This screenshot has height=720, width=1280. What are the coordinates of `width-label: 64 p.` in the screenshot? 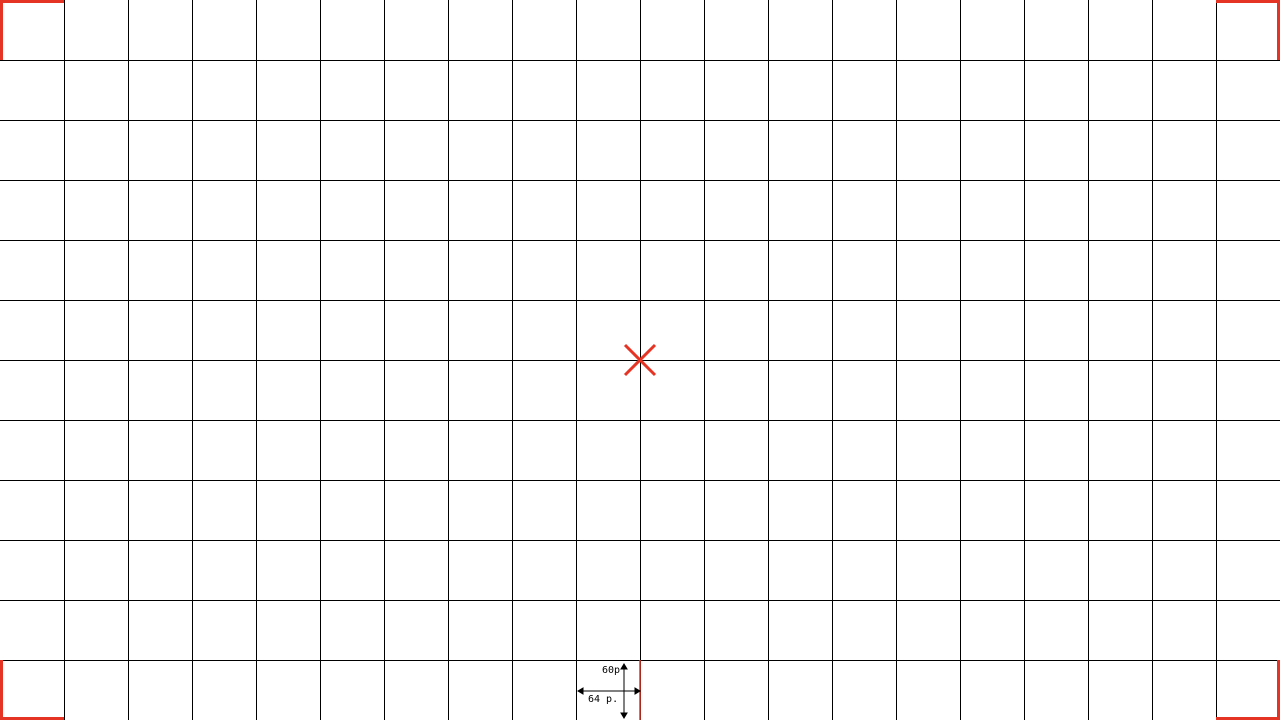 It's located at (603, 699).